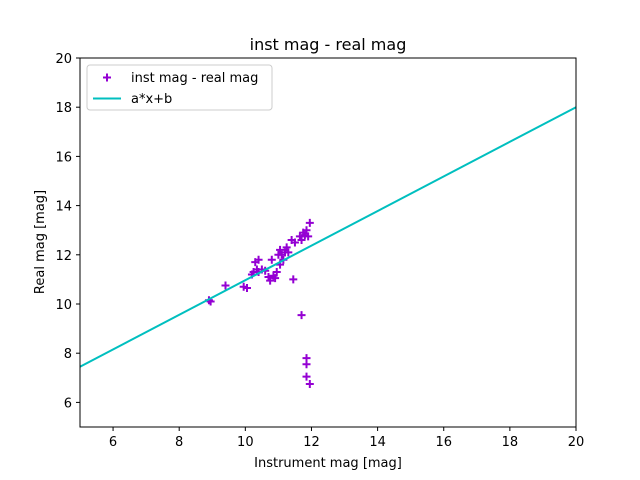 The width and height of the screenshot is (640, 480). Describe the element at coordinates (63, 207) in the screenshot. I see `y-tick-label: 14` at that location.